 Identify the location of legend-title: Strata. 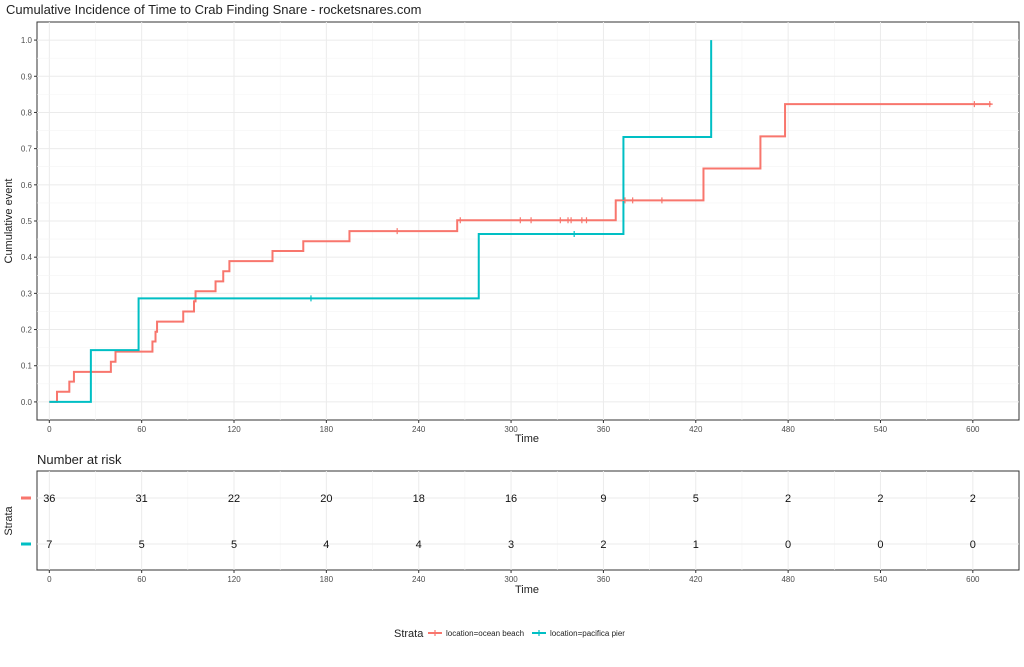
(409, 634).